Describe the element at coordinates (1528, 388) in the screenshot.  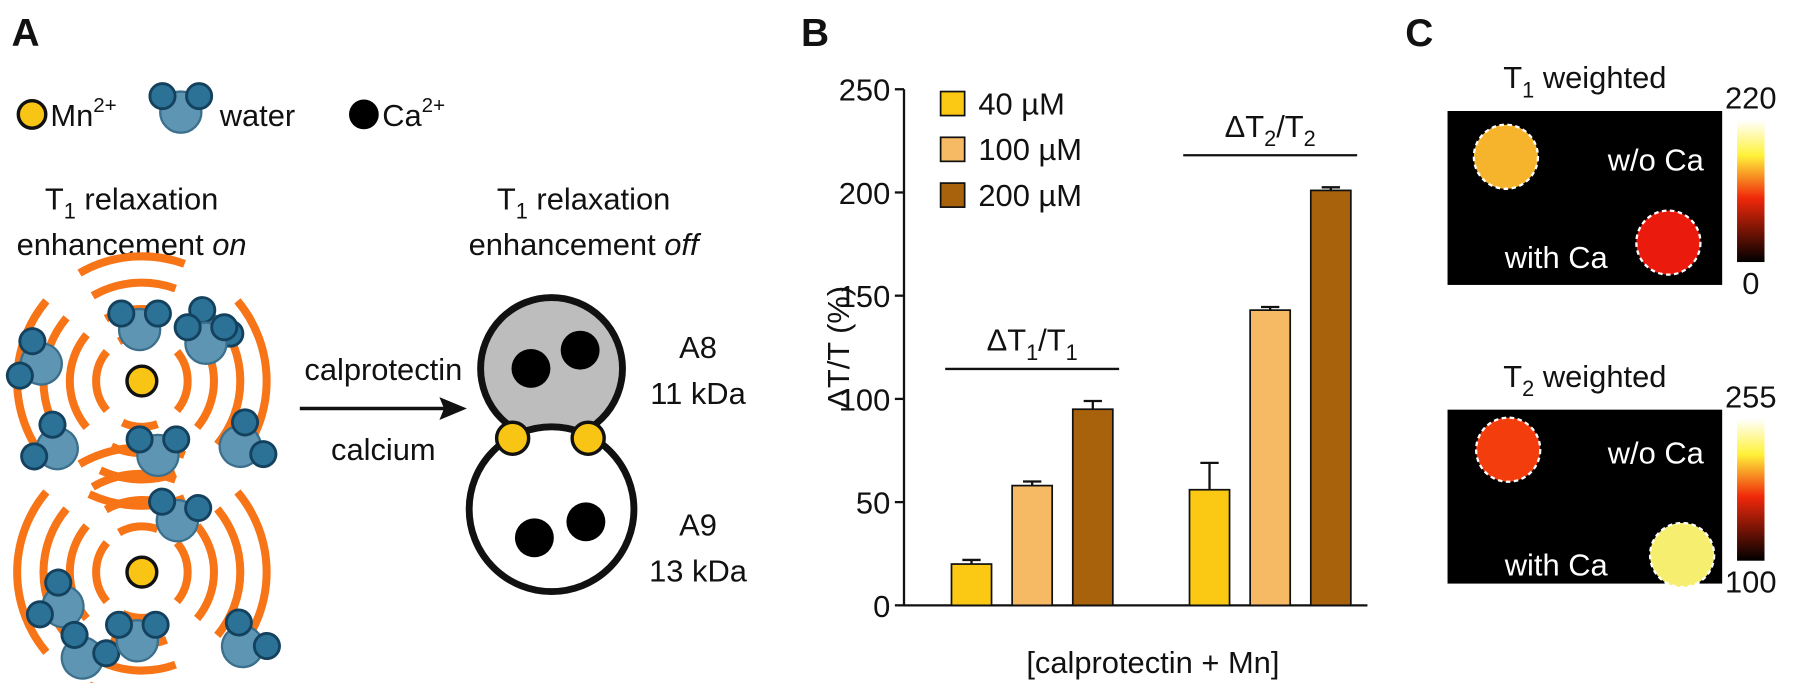
I see `title-sub: 2` at that location.